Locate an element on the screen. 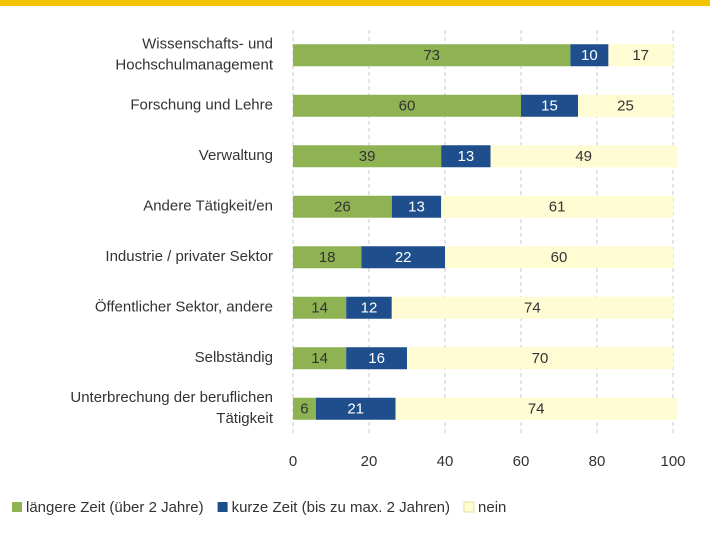 This screenshot has width=710, height=538. legend-label: kurze Zeit (bis zu max. 2 Jahren) is located at coordinates (341, 507).